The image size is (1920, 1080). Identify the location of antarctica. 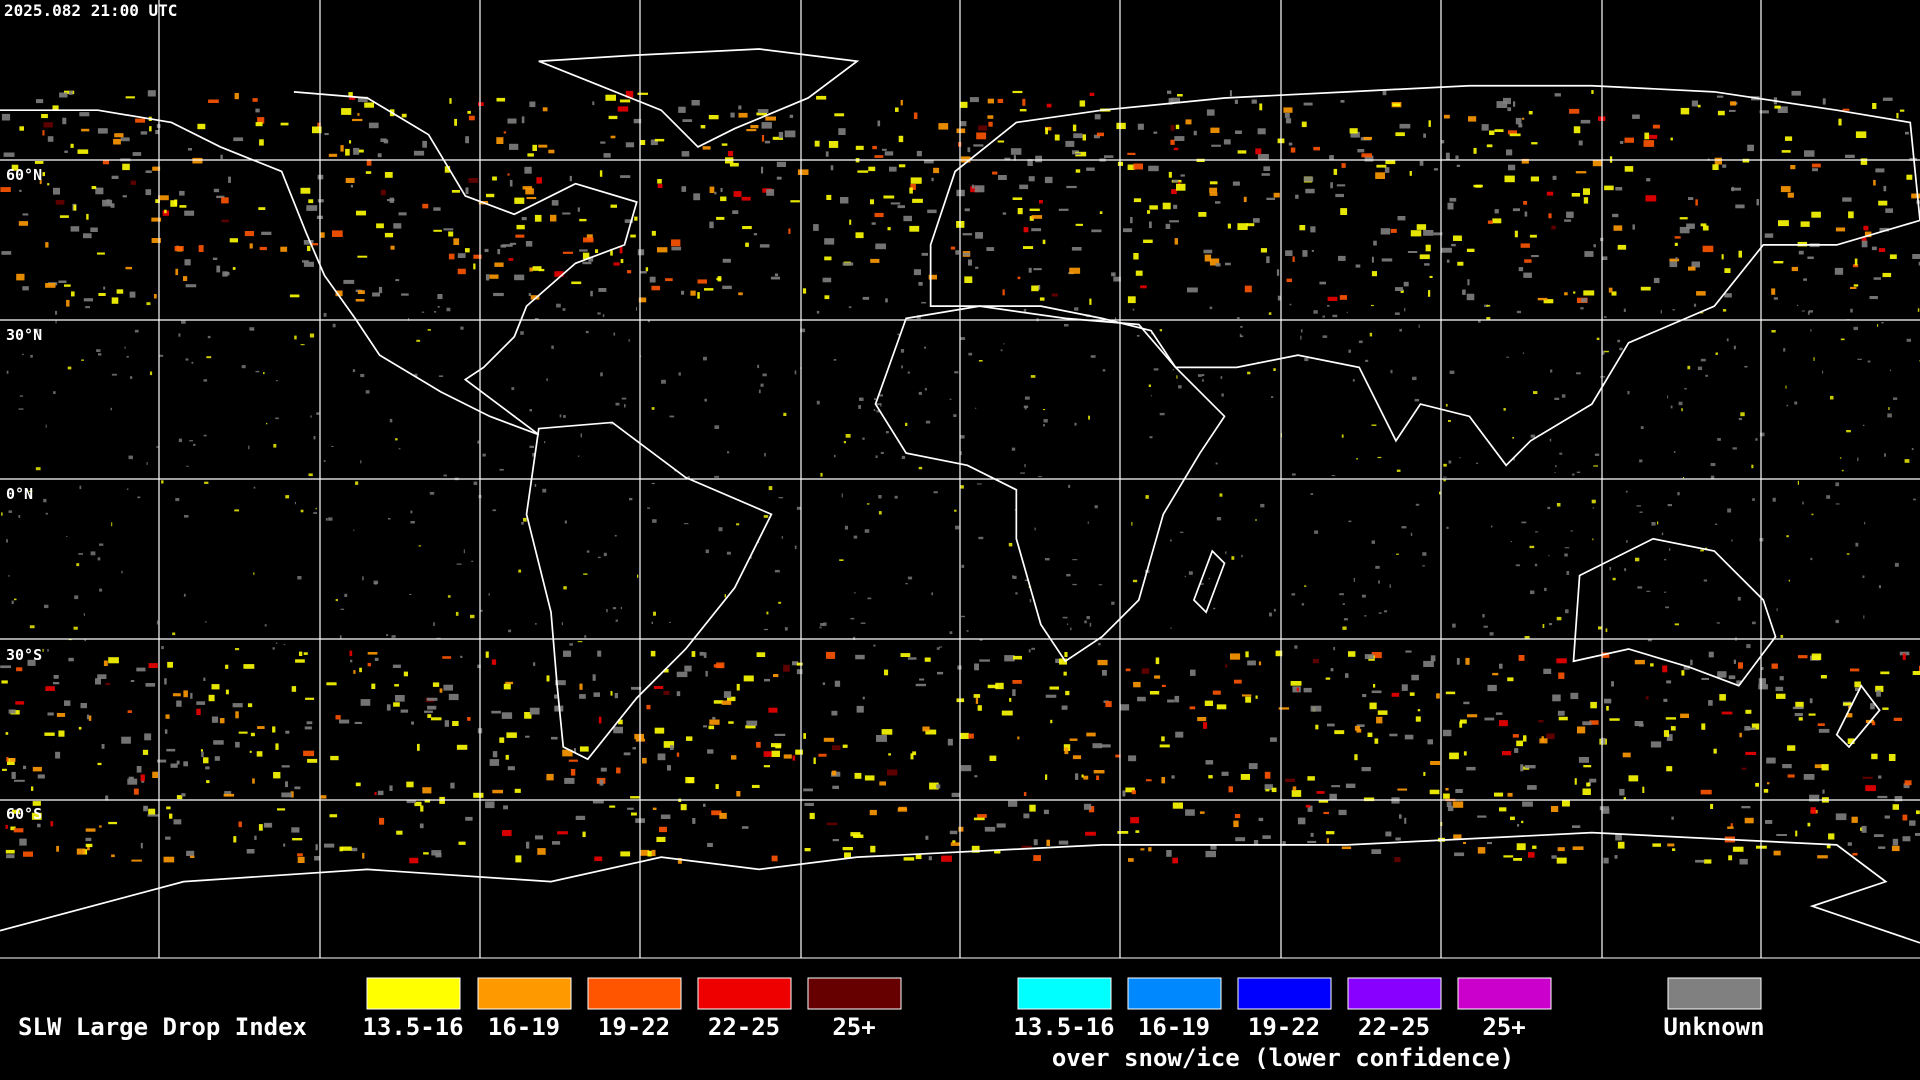
(960, 887).